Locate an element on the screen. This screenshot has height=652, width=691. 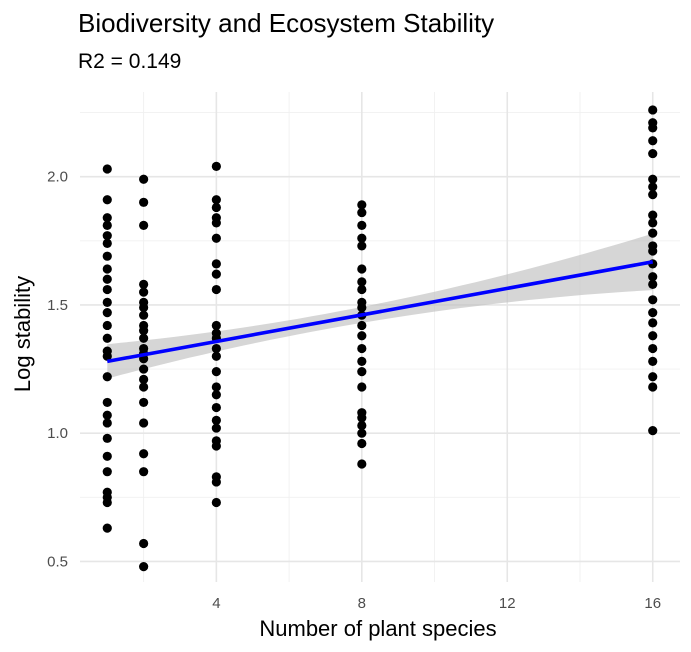
y-axis-title: Log stability is located at coordinates (22, 334).